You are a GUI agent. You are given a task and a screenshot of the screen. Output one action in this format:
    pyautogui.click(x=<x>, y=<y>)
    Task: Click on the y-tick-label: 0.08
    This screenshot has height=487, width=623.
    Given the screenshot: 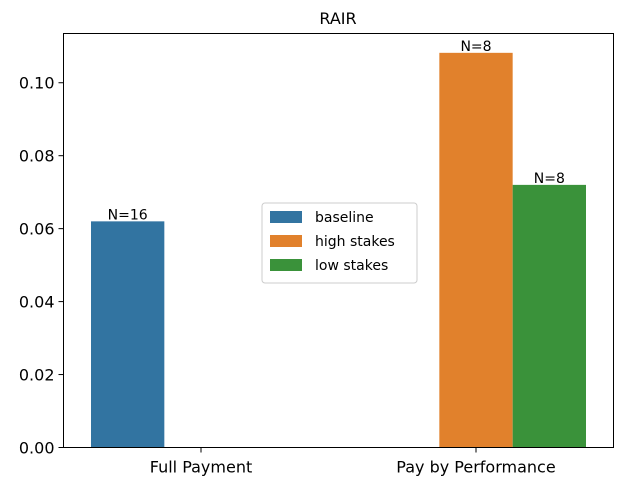 What is the action you would take?
    pyautogui.click(x=37, y=156)
    